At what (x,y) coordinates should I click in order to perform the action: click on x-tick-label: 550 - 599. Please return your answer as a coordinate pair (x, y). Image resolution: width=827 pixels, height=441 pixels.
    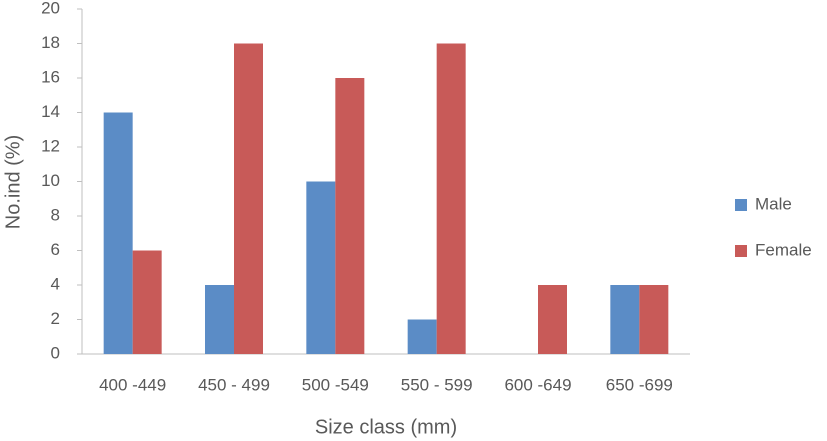
    Looking at the image, I should click on (437, 384).